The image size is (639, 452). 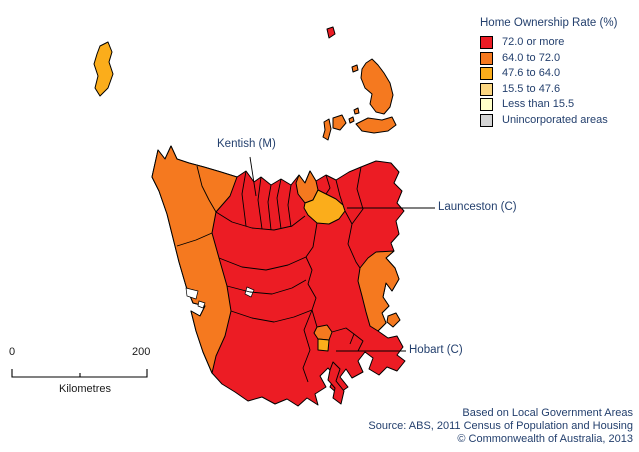 I want to click on kentish-leader-line, so click(x=253, y=176).